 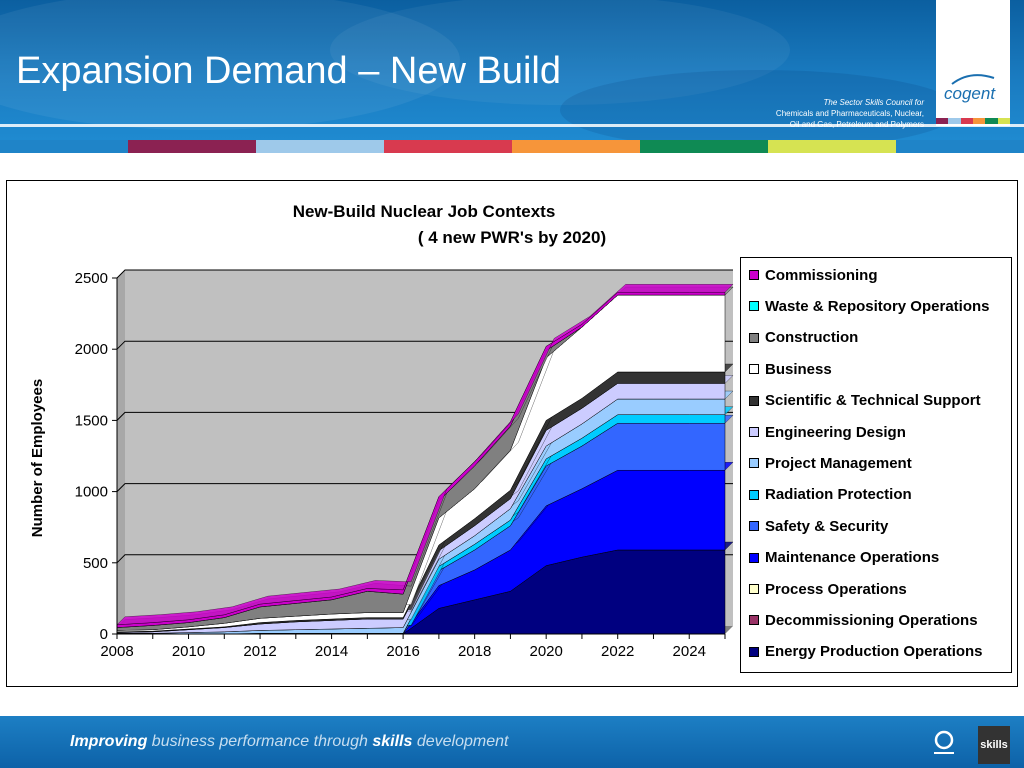 What do you see at coordinates (545, 651) in the screenshot?
I see `x-tick-label: 2020` at bounding box center [545, 651].